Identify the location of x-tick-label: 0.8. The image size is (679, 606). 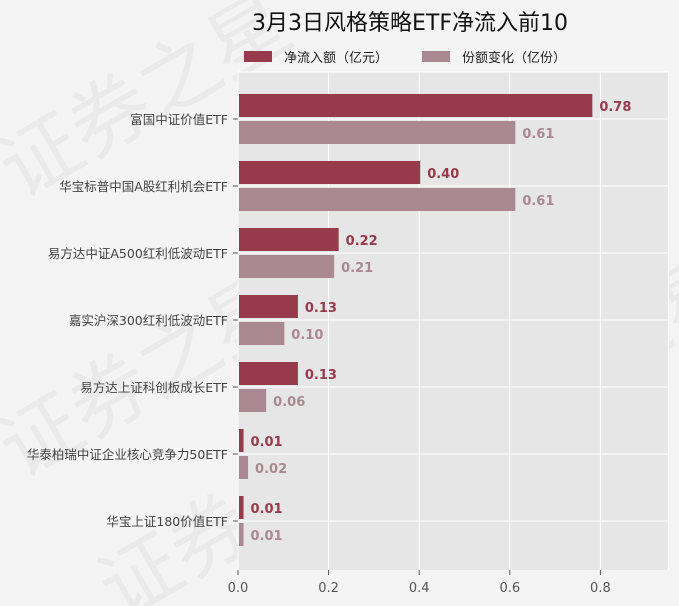
(600, 588).